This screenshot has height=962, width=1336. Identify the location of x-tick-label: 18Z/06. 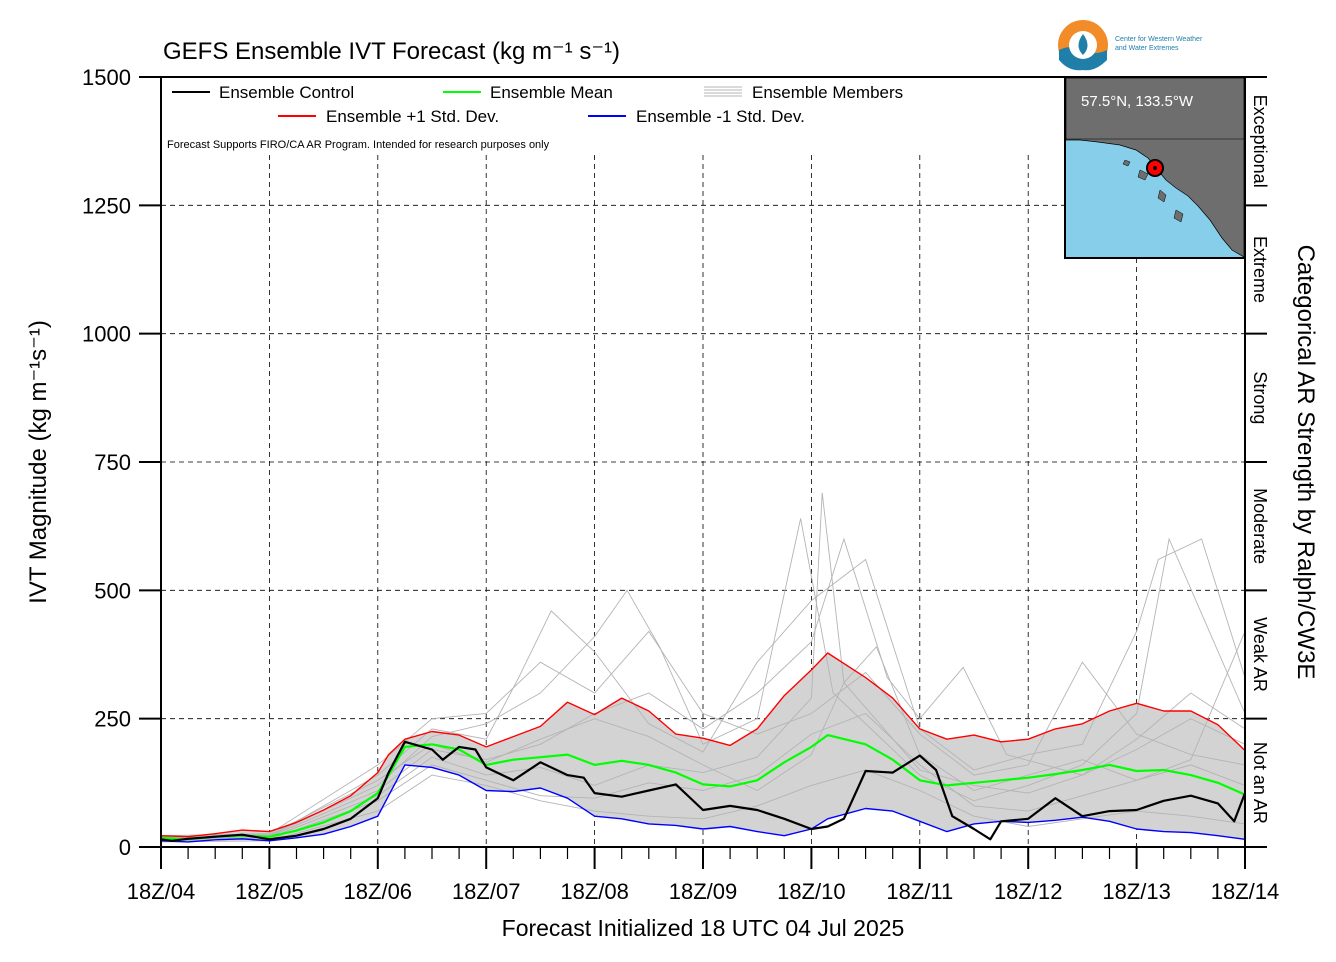
(378, 891).